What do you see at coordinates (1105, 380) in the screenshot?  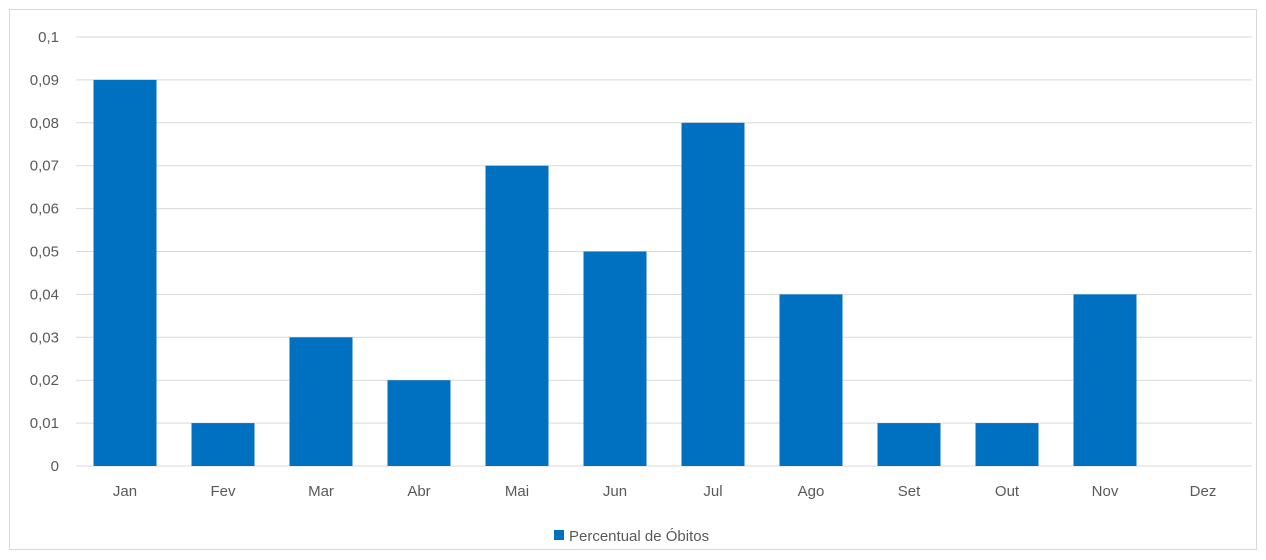 I see `bar-nov` at bounding box center [1105, 380].